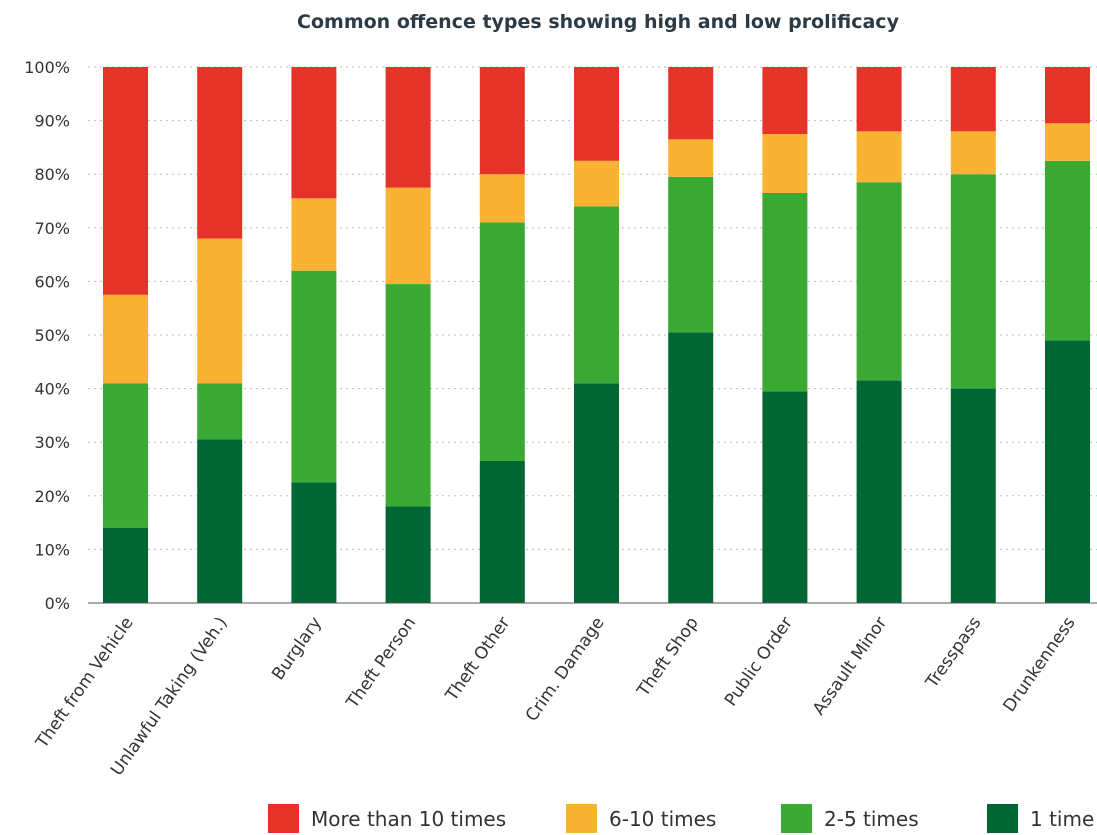 The width and height of the screenshot is (1097, 835). I want to click on y-tick-label: 30%, so click(52, 442).